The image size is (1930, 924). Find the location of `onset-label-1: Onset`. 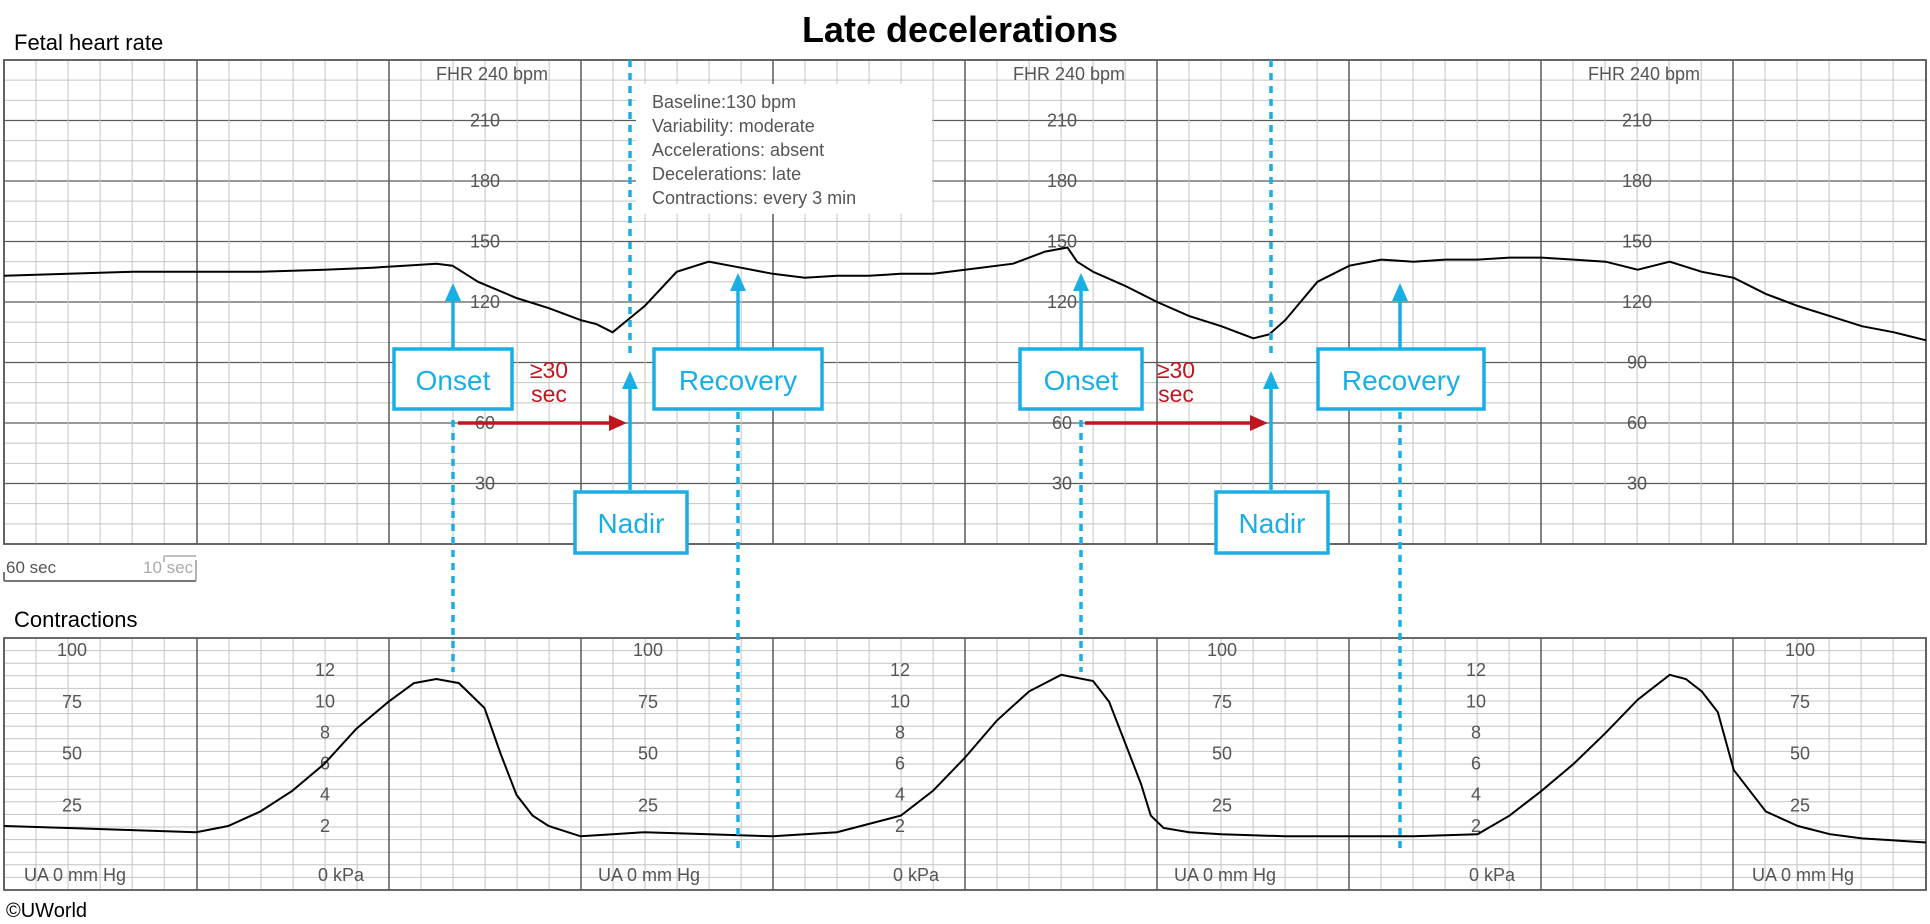

onset-label-1: Onset is located at coordinates (453, 380).